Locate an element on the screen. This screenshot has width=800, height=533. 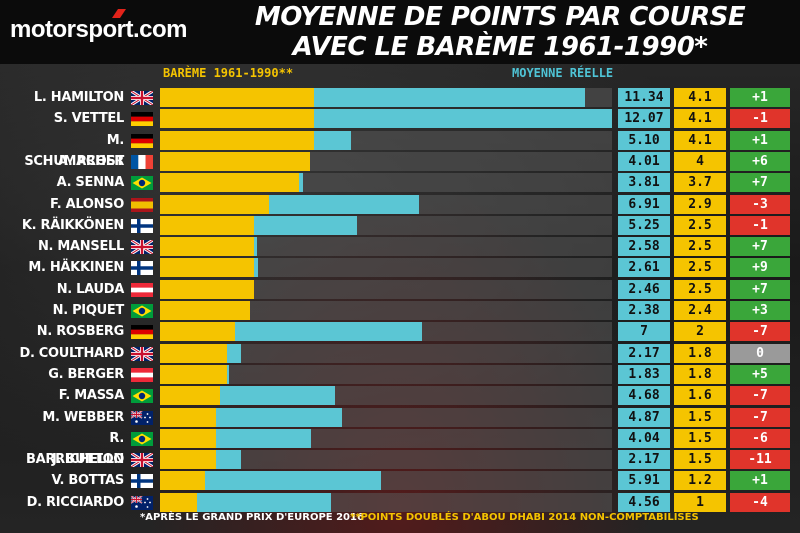
table-row: M. HÄKKINEN 2.61 2.5 +9 is located at coordinates (400, 267).